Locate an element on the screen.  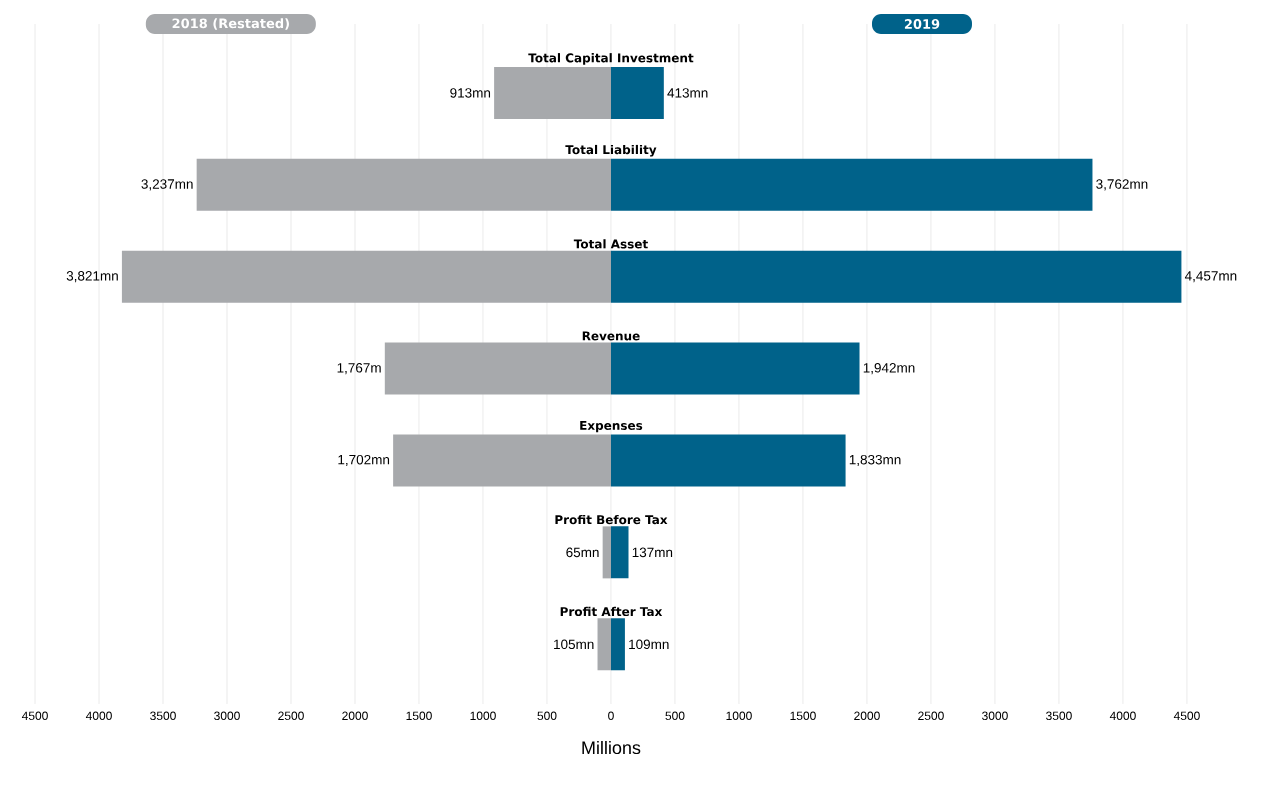
y-tick-label: Total Asset is located at coordinates (610, 244).